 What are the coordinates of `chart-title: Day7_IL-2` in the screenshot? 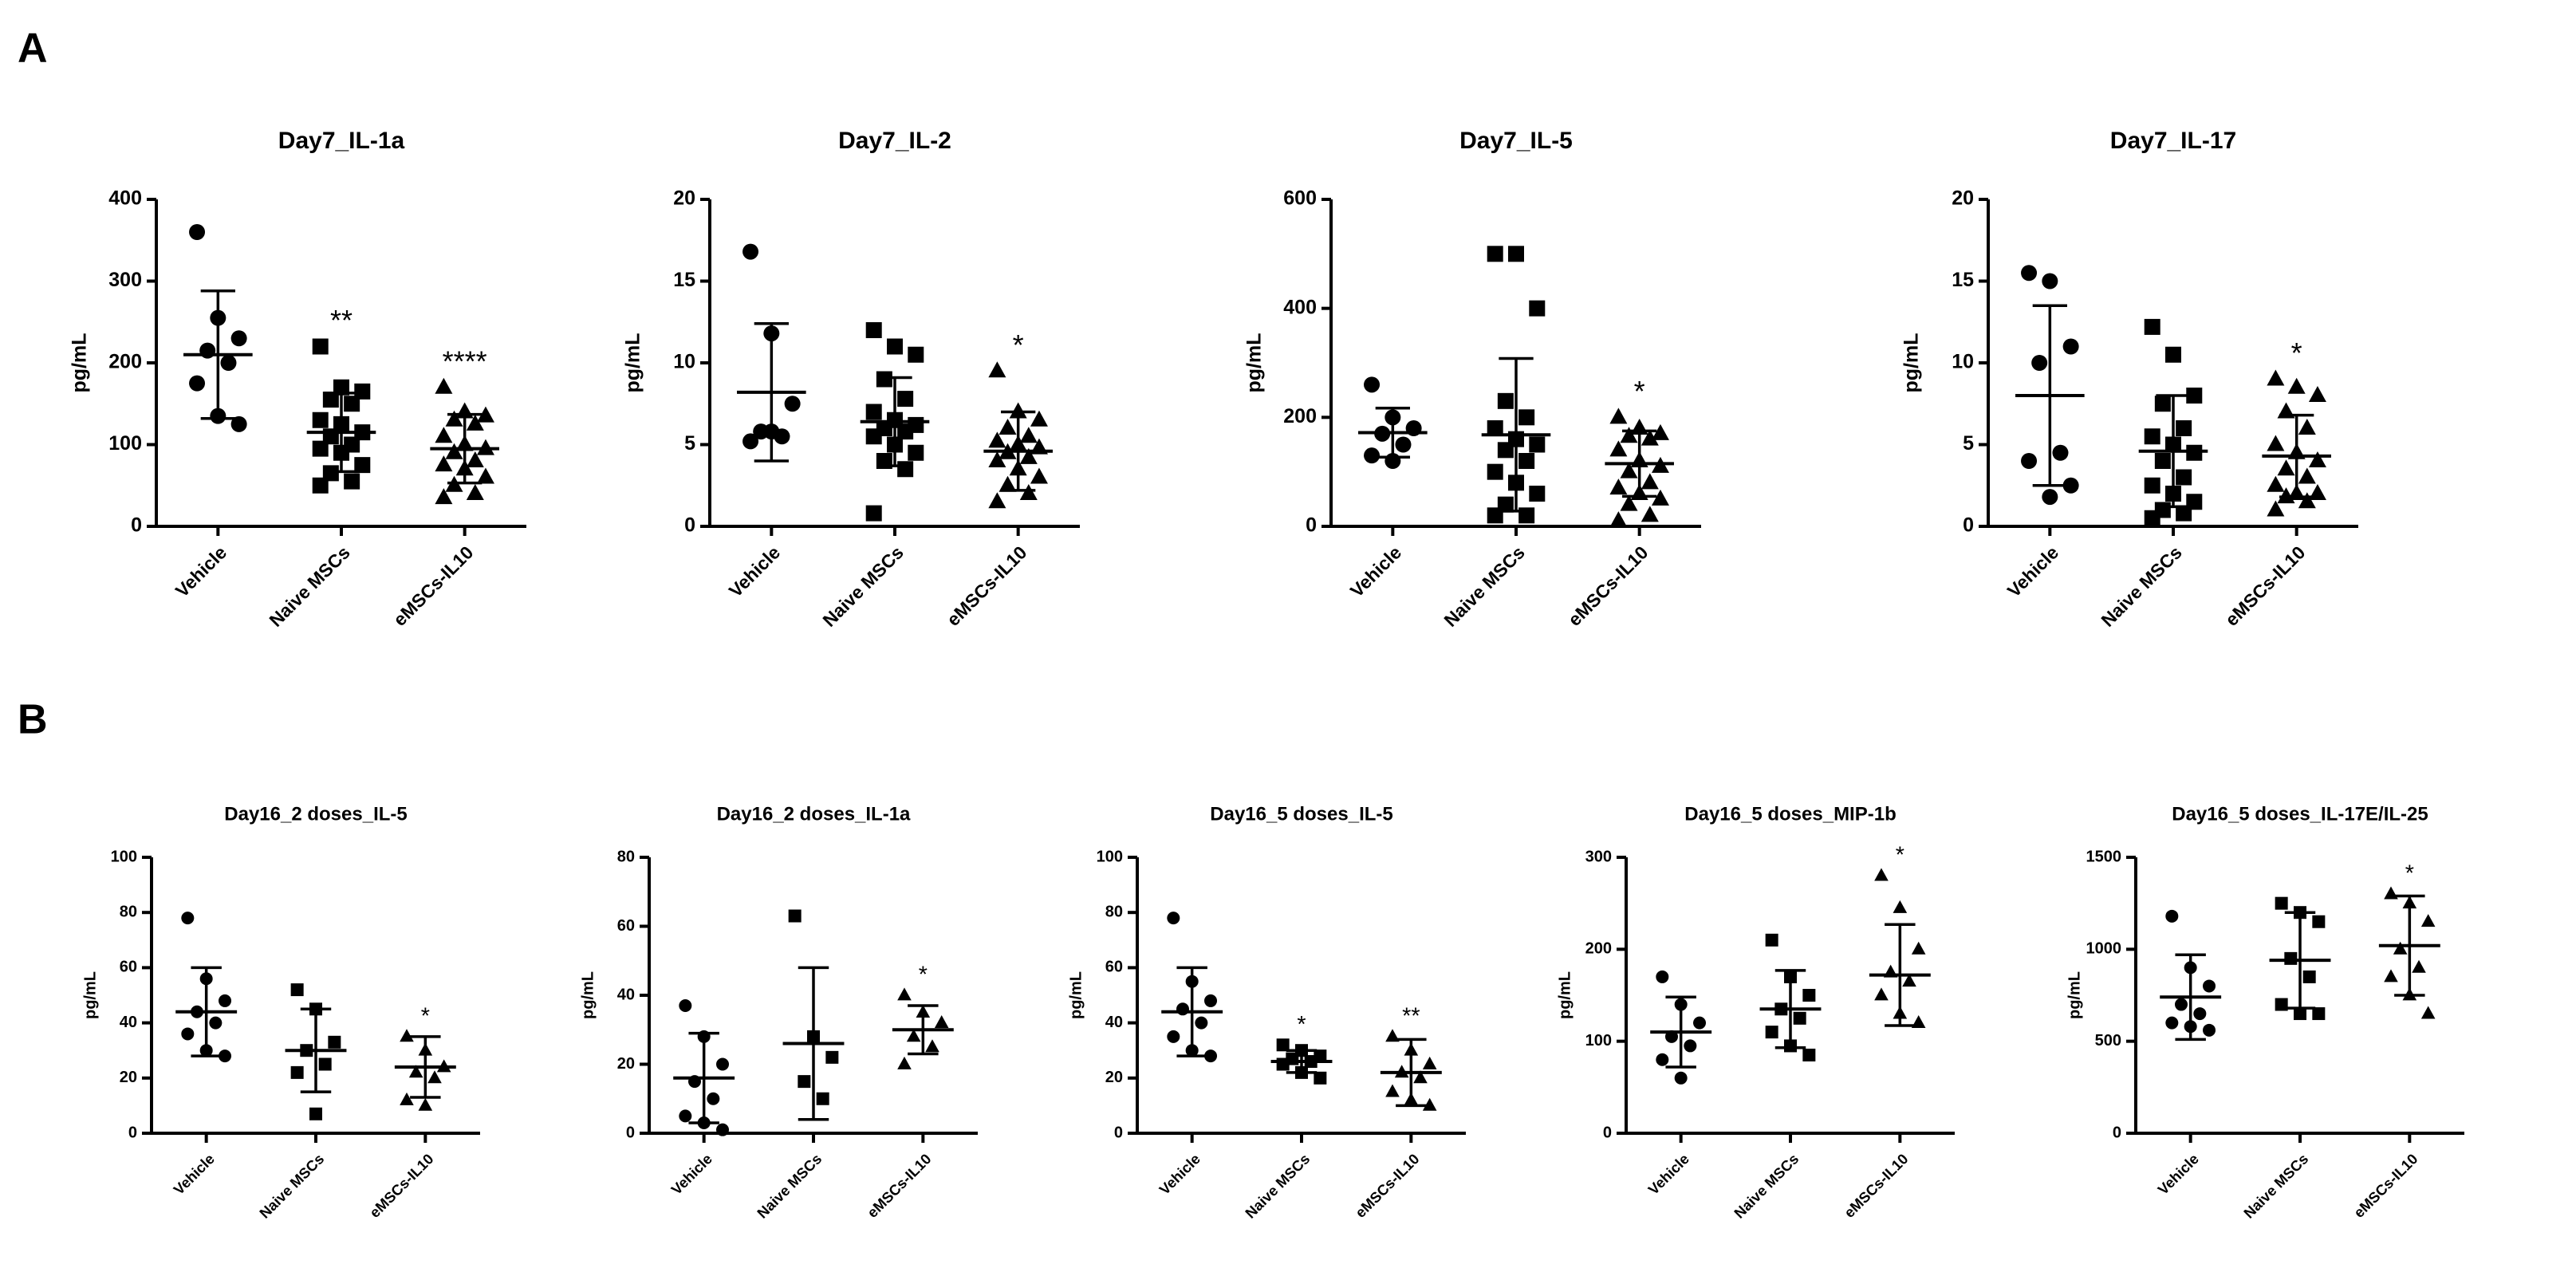 It's located at (894, 141).